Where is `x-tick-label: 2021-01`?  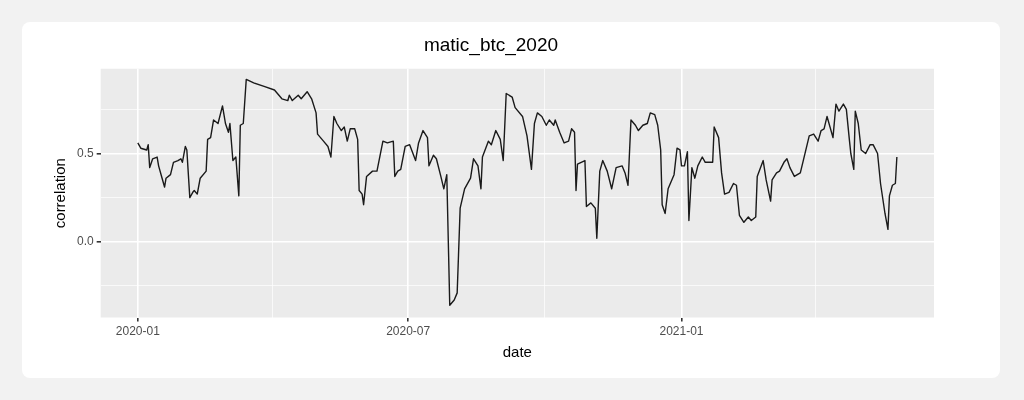
x-tick-label: 2021-01 is located at coordinates (681, 331).